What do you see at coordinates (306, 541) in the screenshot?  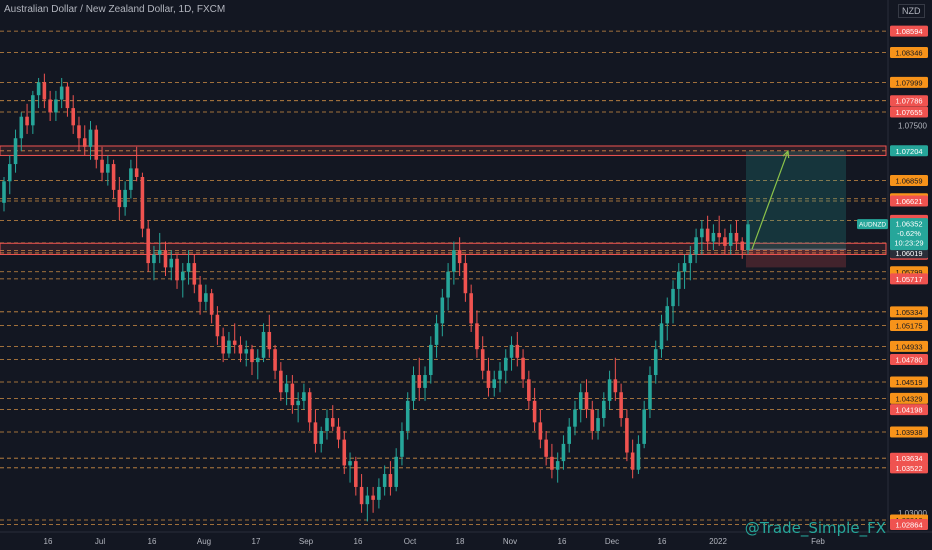 I see `x-tick-label: Sep` at bounding box center [306, 541].